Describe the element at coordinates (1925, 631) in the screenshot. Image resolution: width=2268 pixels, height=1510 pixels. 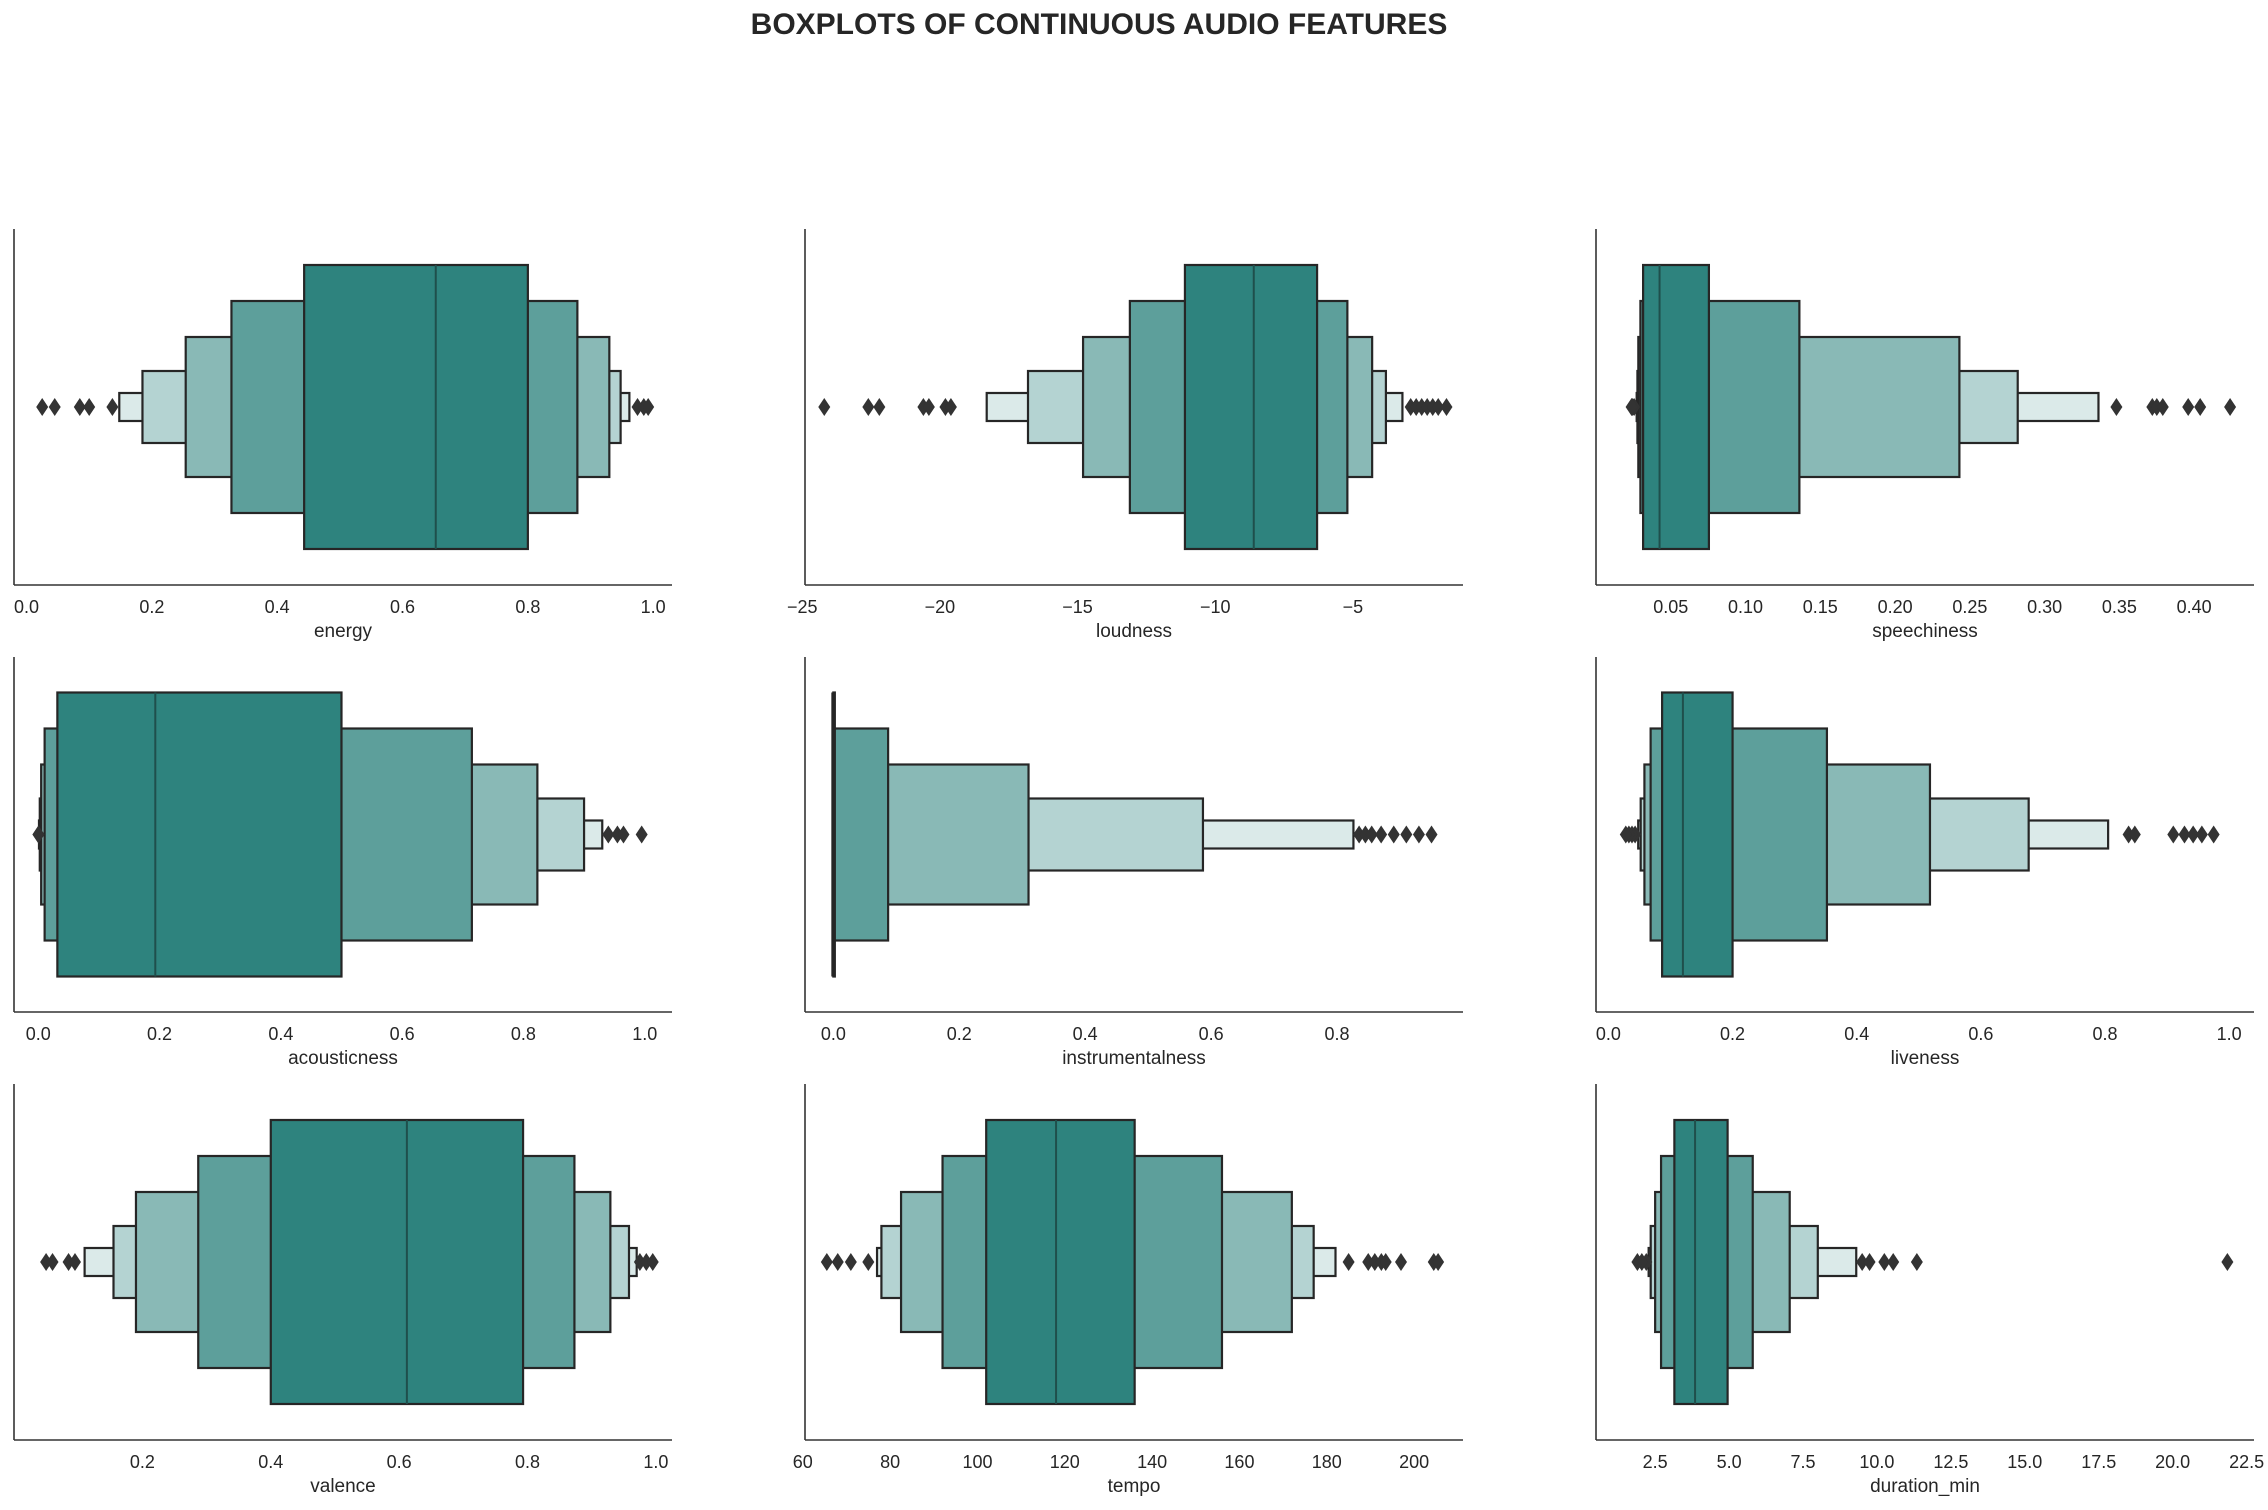
I see `x-axis-label: speechiness` at that location.